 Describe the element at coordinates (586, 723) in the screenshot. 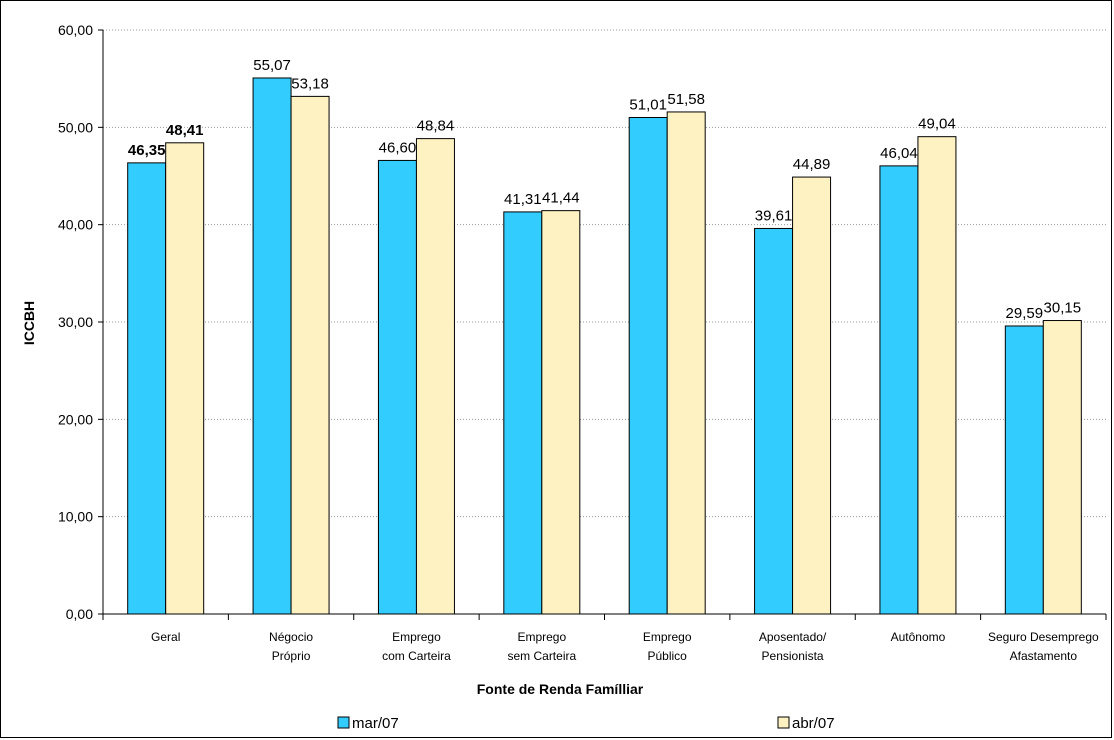

I see `legend: mar/07 abr/07` at that location.